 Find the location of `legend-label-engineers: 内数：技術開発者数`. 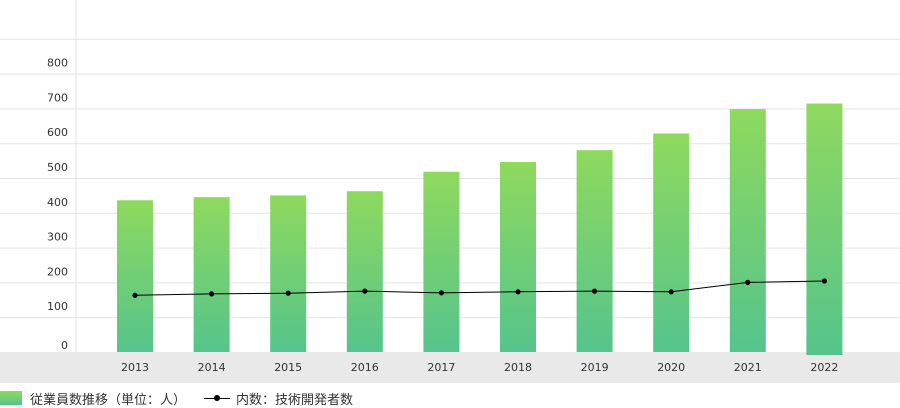

legend-label-engineers: 内数：技術開発者数 is located at coordinates (295, 400).